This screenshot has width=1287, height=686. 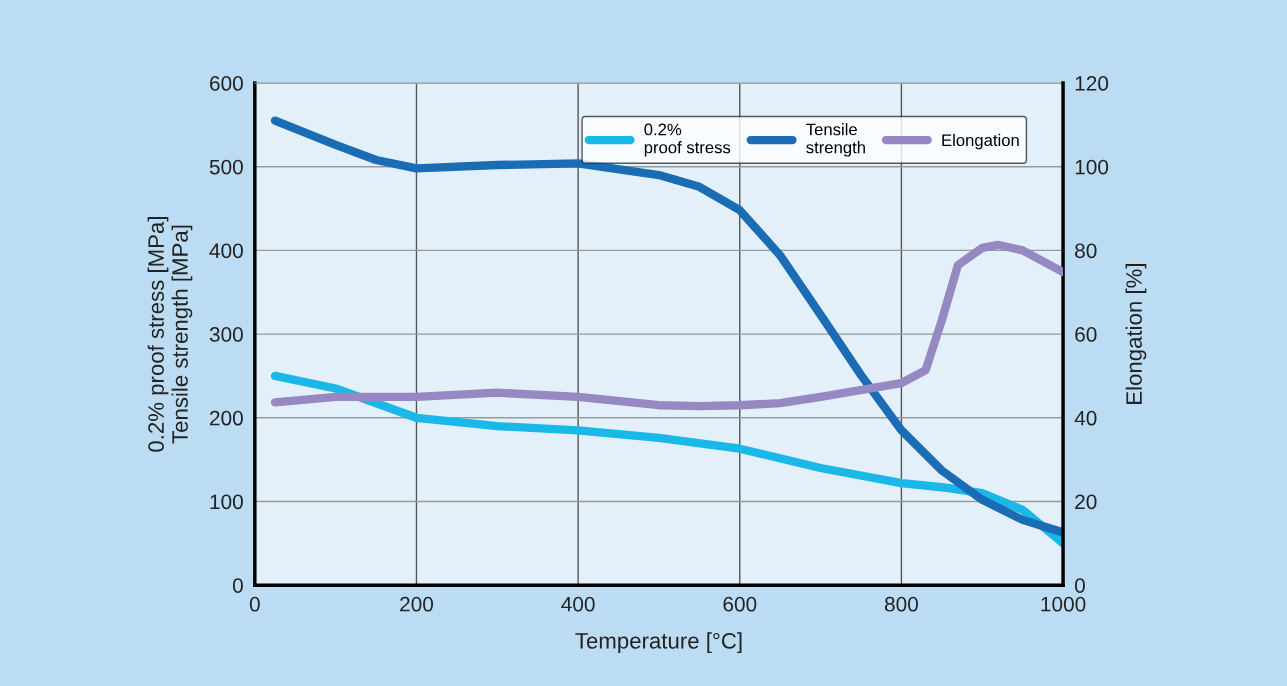 What do you see at coordinates (901, 604) in the screenshot?
I see `x-tick-label: 800` at bounding box center [901, 604].